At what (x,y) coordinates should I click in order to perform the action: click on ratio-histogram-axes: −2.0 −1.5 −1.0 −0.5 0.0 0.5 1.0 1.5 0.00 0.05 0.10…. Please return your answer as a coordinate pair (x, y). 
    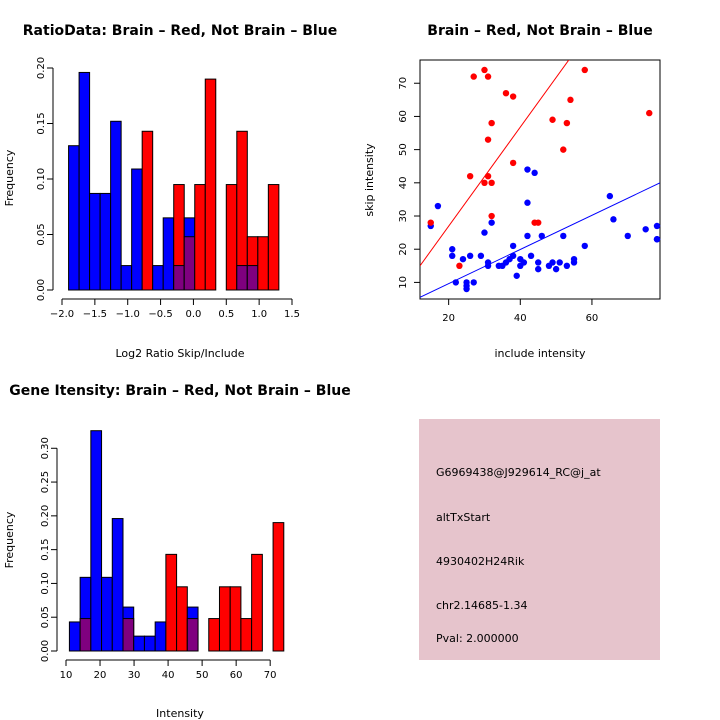
    Looking at the image, I should click on (168, 188).